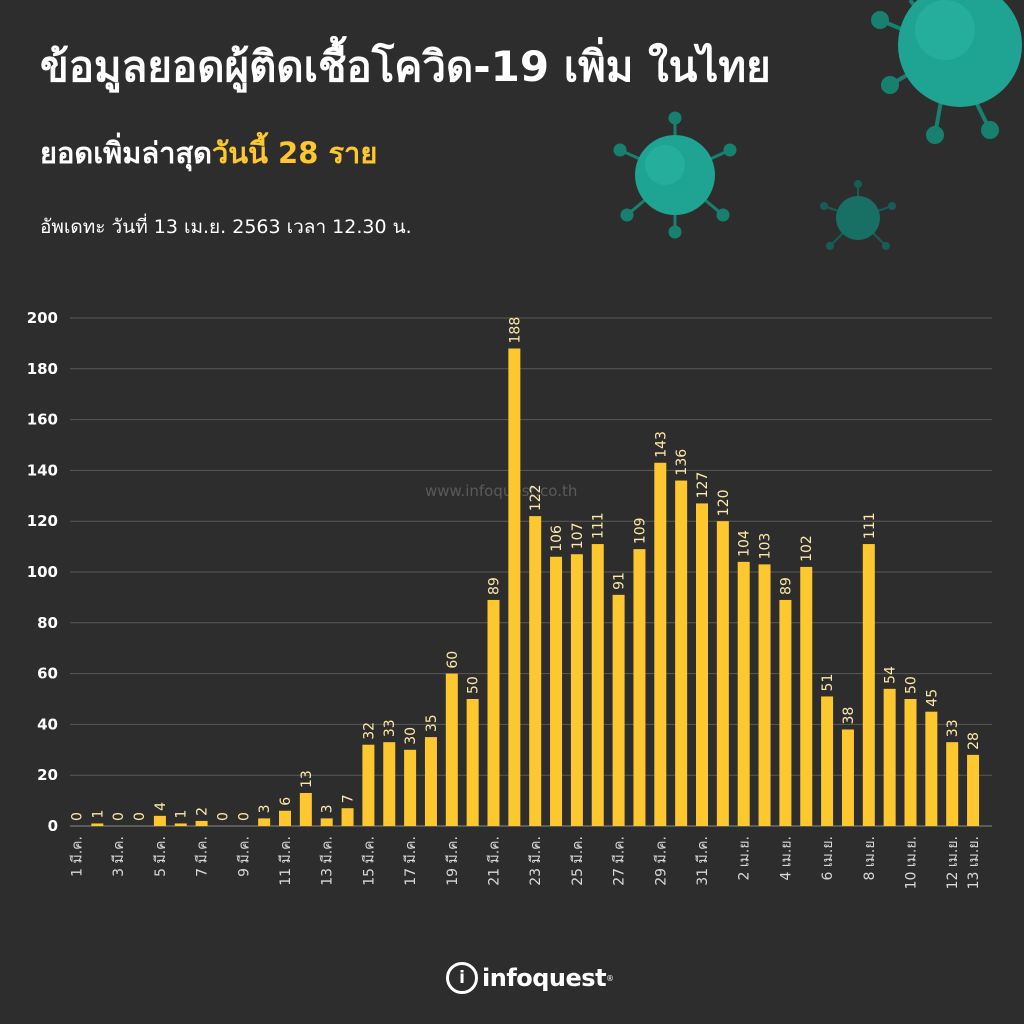 This screenshot has height=1024, width=1024. Describe the element at coordinates (849, 716) in the screenshot. I see `bar-value-label: 38` at that location.